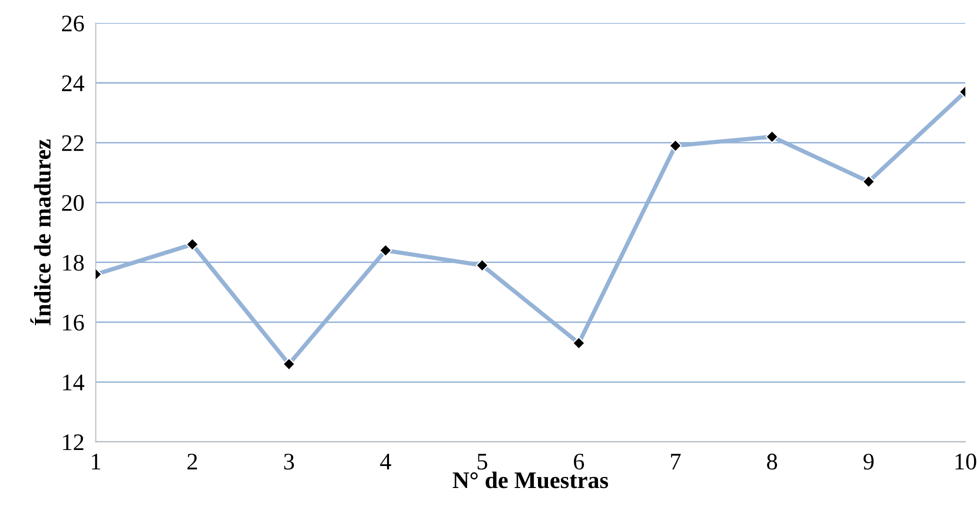 This screenshot has height=512, width=977. What do you see at coordinates (579, 462) in the screenshot?
I see `x-tick-label: 6` at bounding box center [579, 462].